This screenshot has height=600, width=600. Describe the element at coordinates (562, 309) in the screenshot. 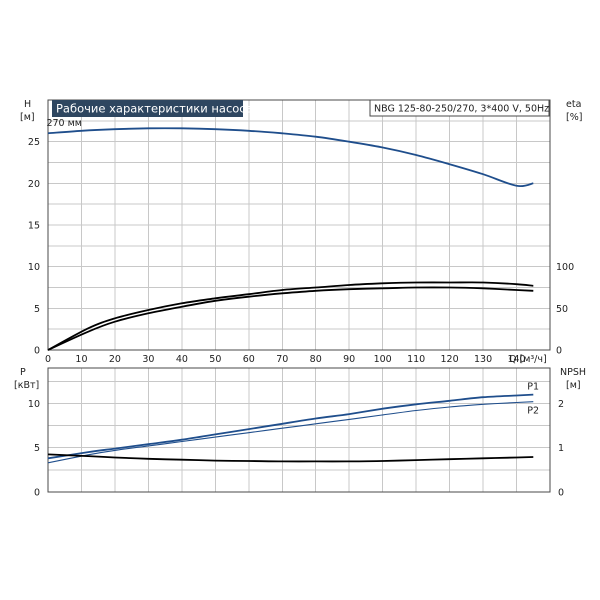

I see `y-right-tick-label: 50` at that location.